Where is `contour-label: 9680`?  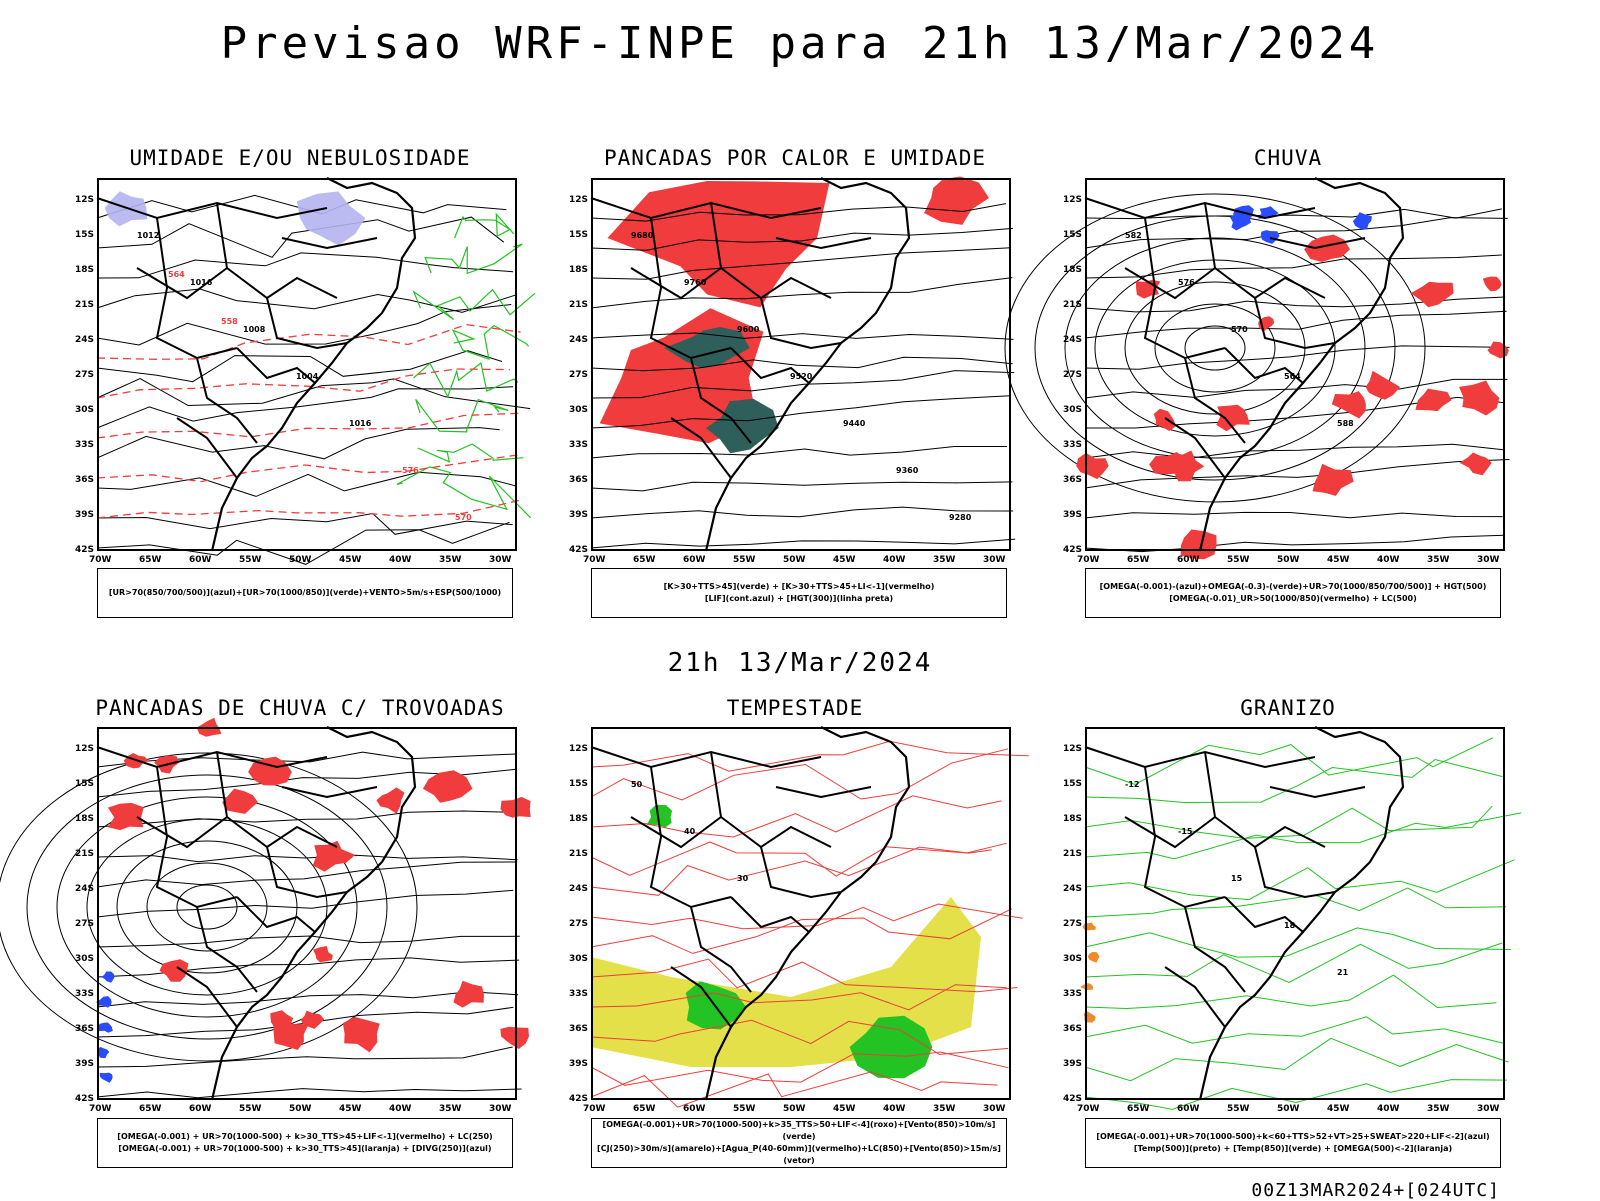 contour-label: 9680 is located at coordinates (642, 235).